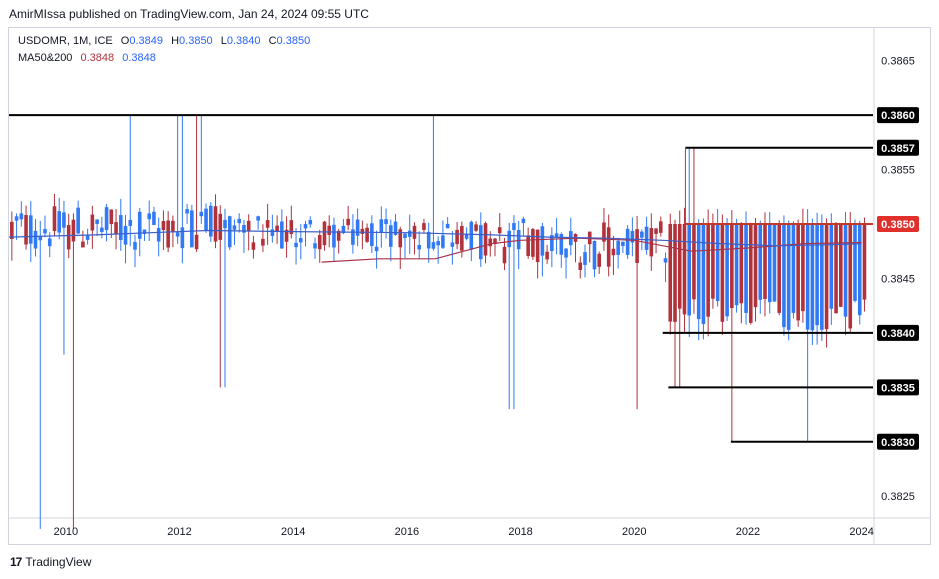 The image size is (939, 579). What do you see at coordinates (125, 41) in the screenshot?
I see `legend-open-label: O` at bounding box center [125, 41].